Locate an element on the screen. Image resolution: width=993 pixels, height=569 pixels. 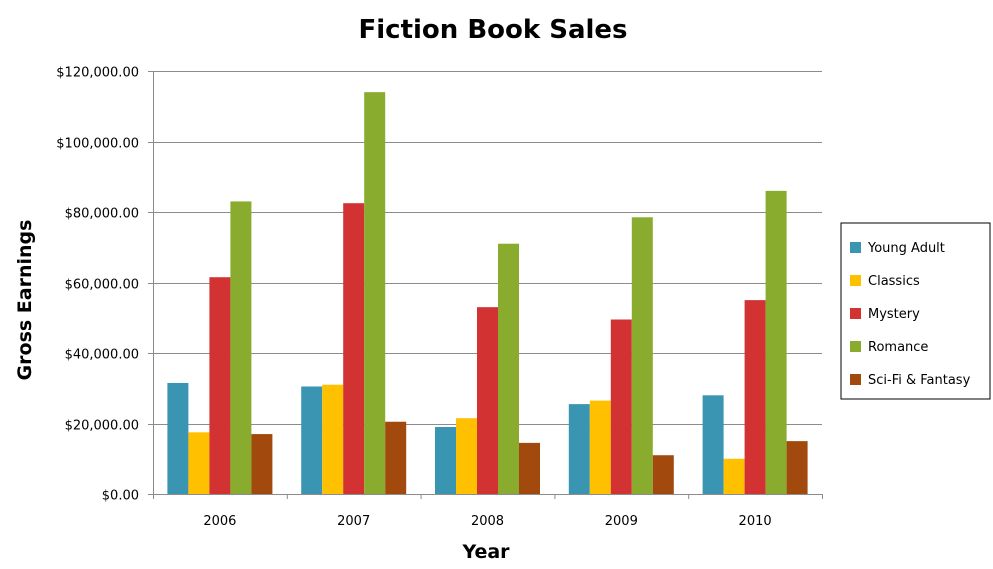
legend-label: Classics is located at coordinates (894, 281).